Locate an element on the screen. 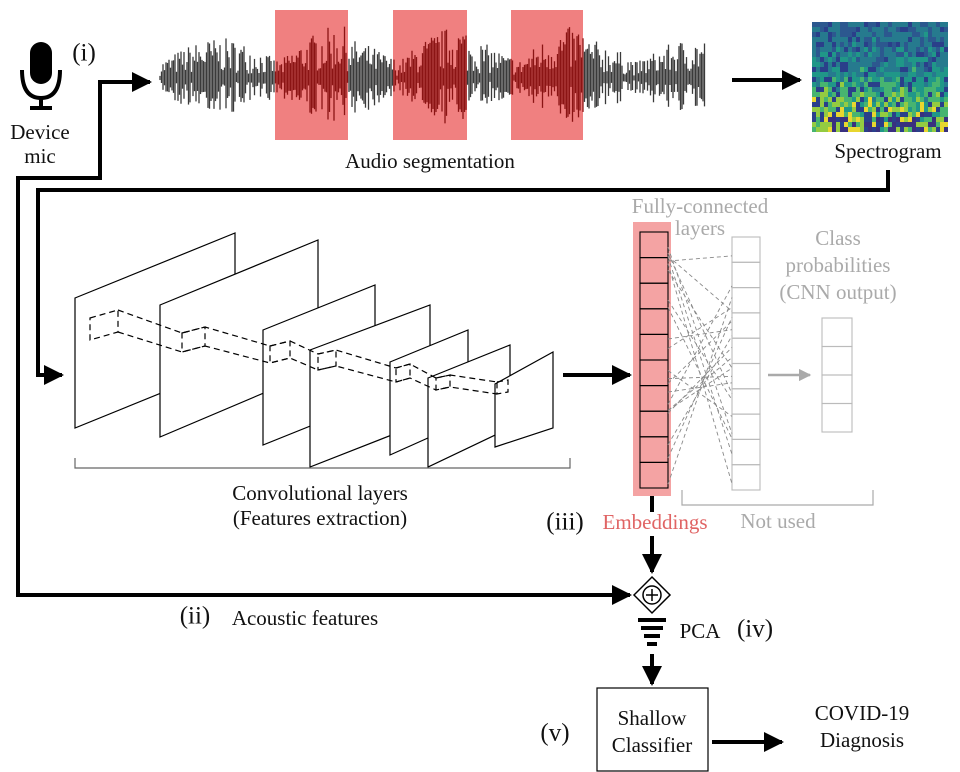  not-used-label: Not used is located at coordinates (778, 521).